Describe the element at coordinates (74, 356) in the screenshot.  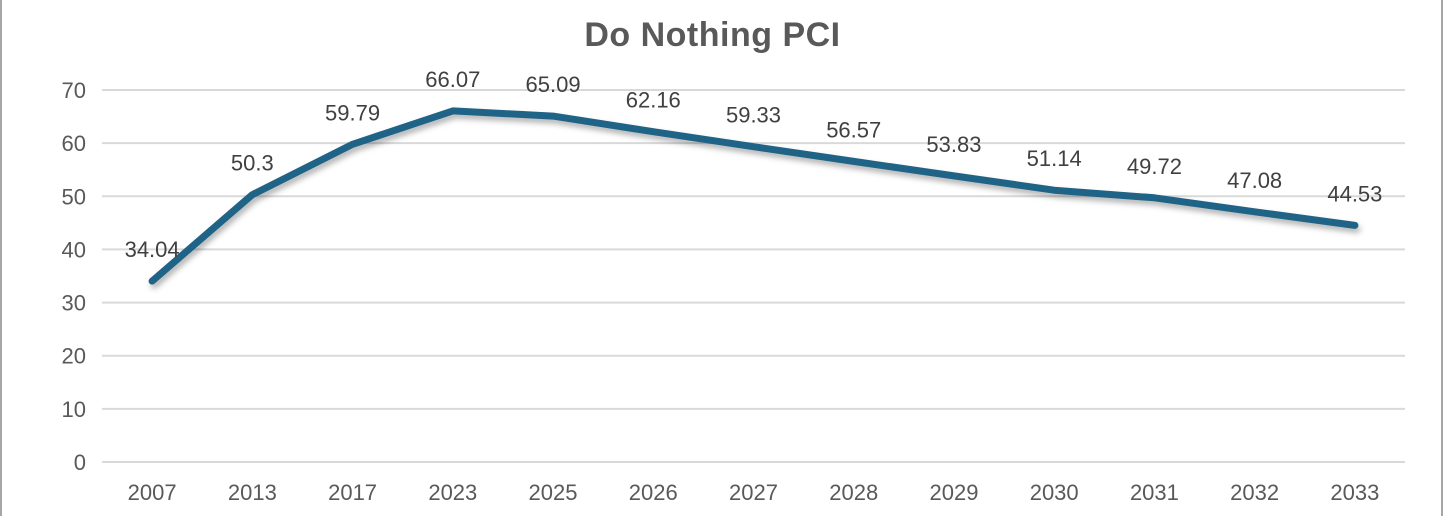
I see `y-tick-label: 20` at that location.